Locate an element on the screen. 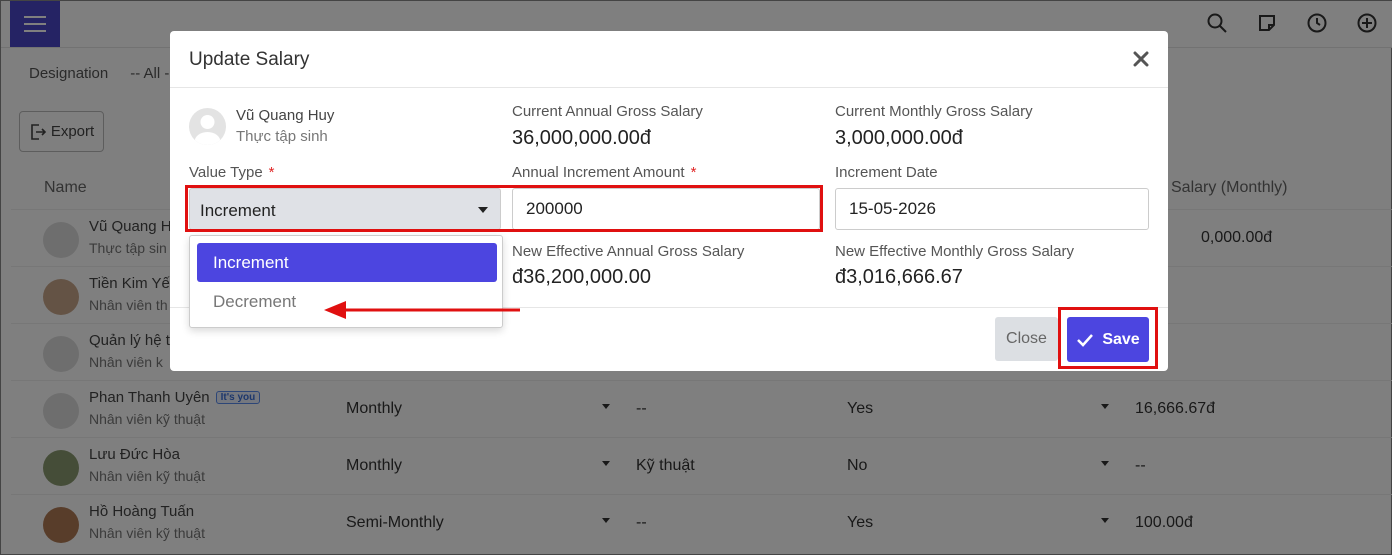 The height and width of the screenshot is (555, 1392). avatar is located at coordinates (207, 126).